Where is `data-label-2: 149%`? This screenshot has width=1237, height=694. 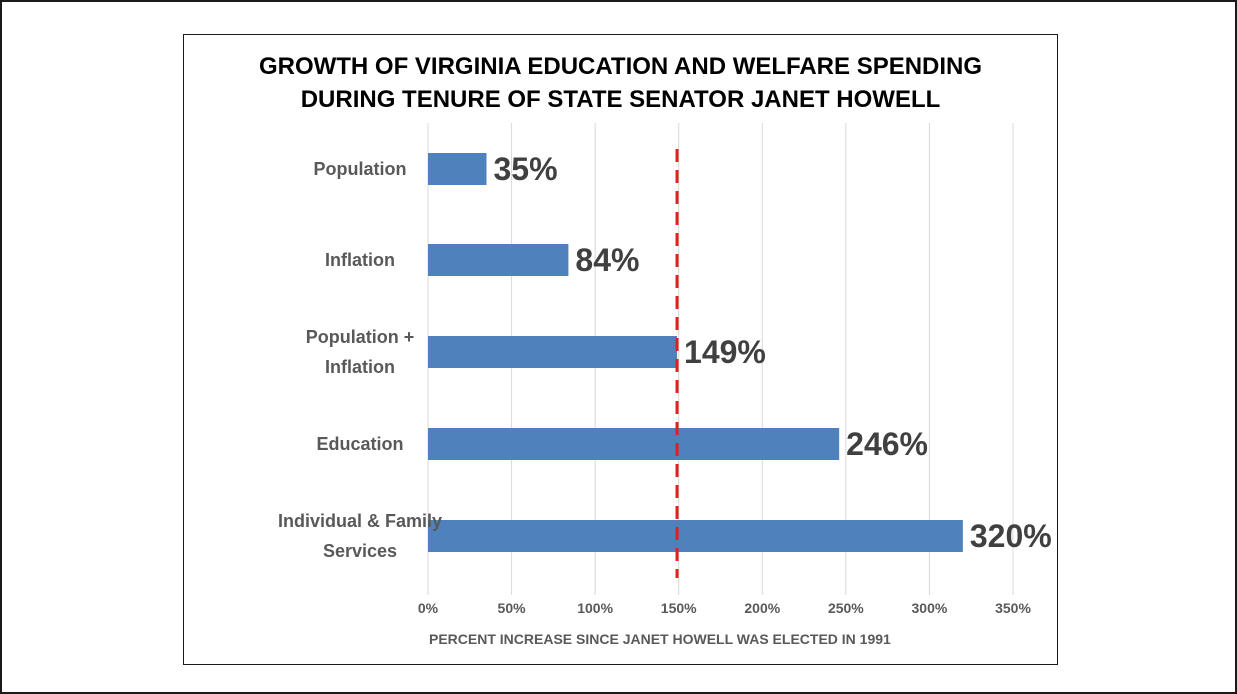 data-label-2: 149% is located at coordinates (725, 352).